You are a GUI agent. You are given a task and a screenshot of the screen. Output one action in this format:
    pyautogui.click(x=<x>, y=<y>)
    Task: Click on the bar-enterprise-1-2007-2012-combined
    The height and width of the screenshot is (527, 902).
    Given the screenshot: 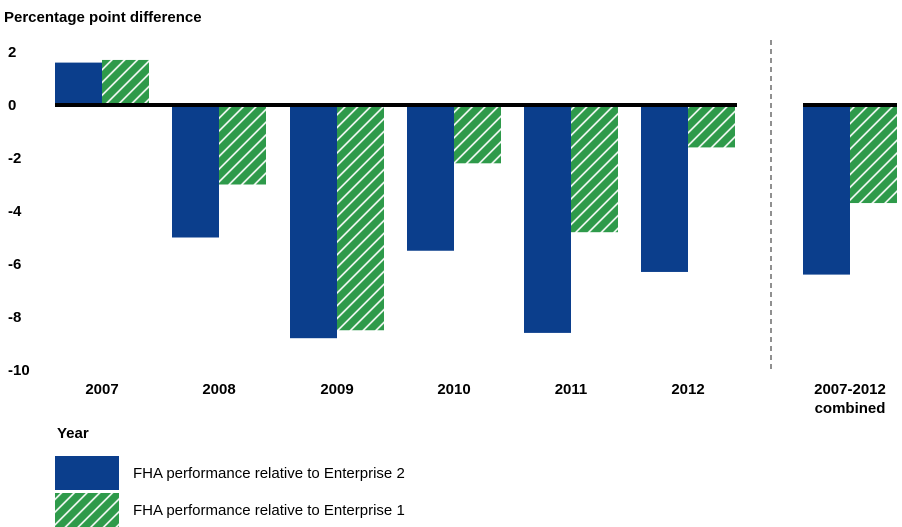 What is the action you would take?
    pyautogui.click(x=873, y=154)
    